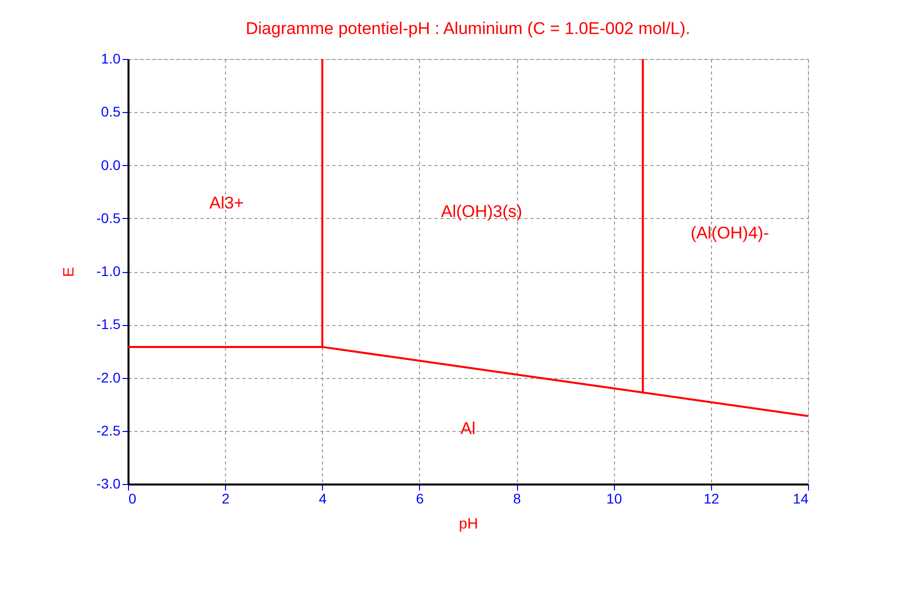  Describe the element at coordinates (111, 112) in the screenshot. I see `y-tick-label: 0.5` at that location.